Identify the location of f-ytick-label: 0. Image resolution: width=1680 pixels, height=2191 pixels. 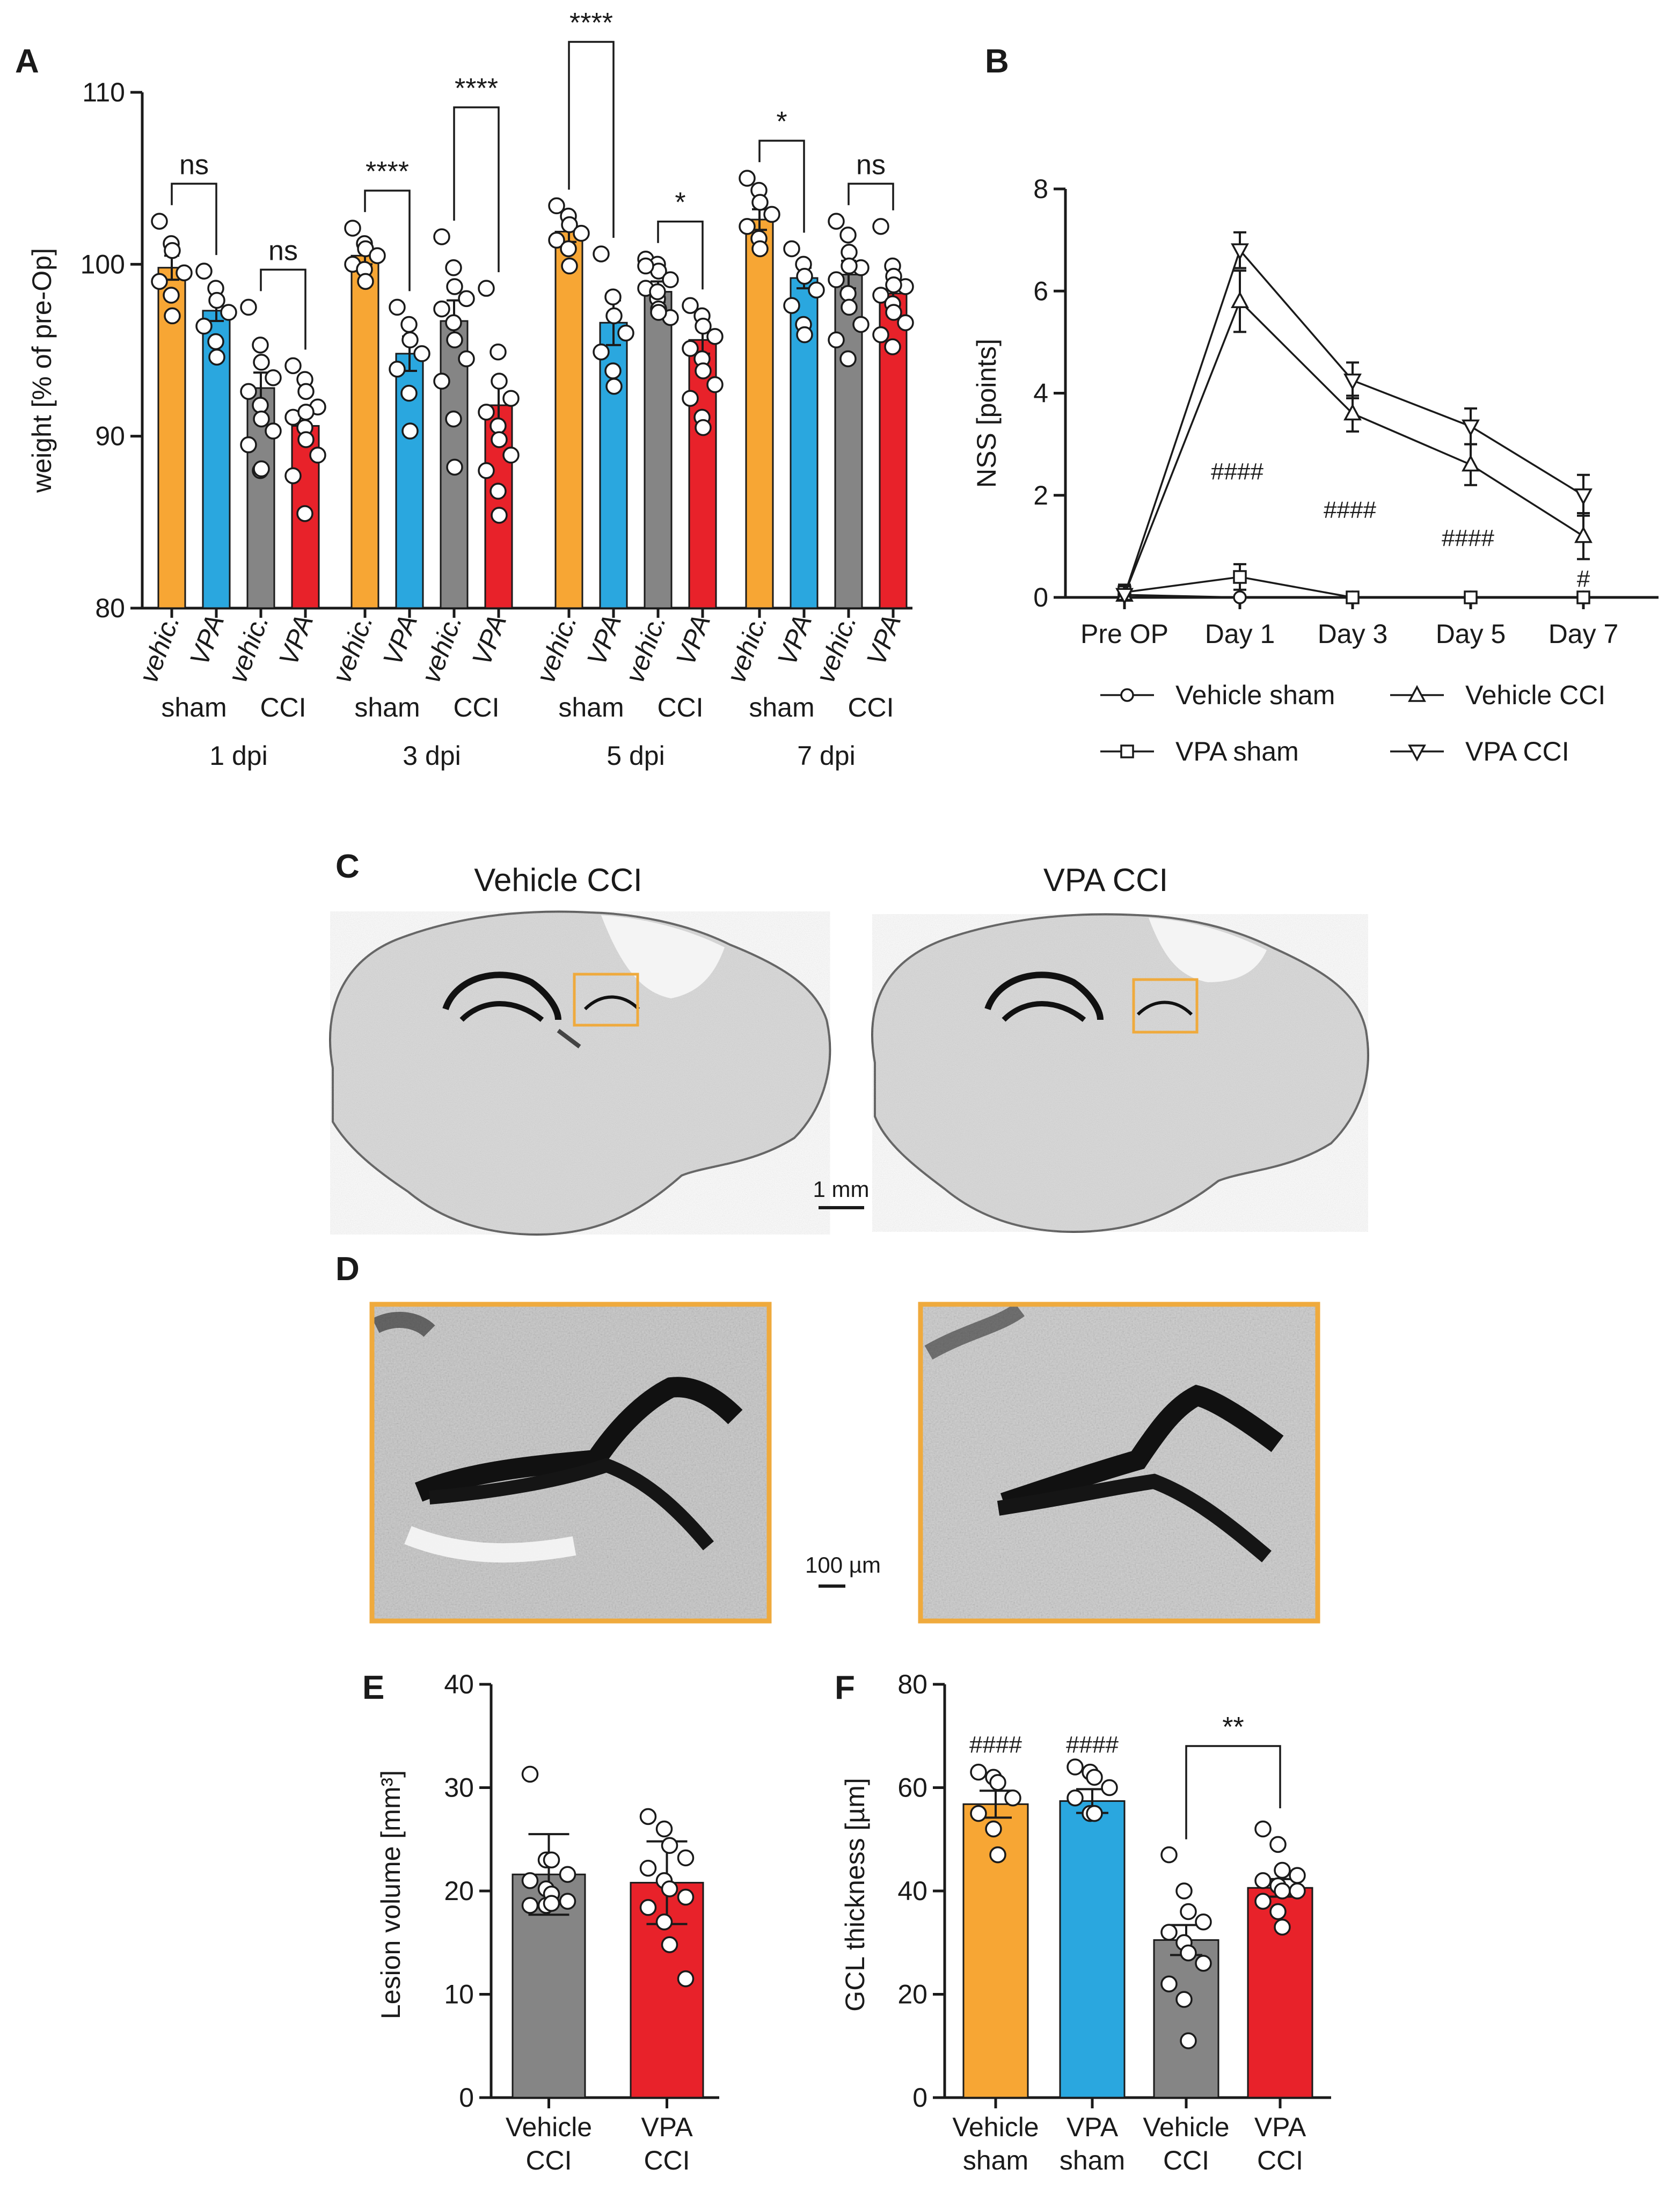
(919, 2098).